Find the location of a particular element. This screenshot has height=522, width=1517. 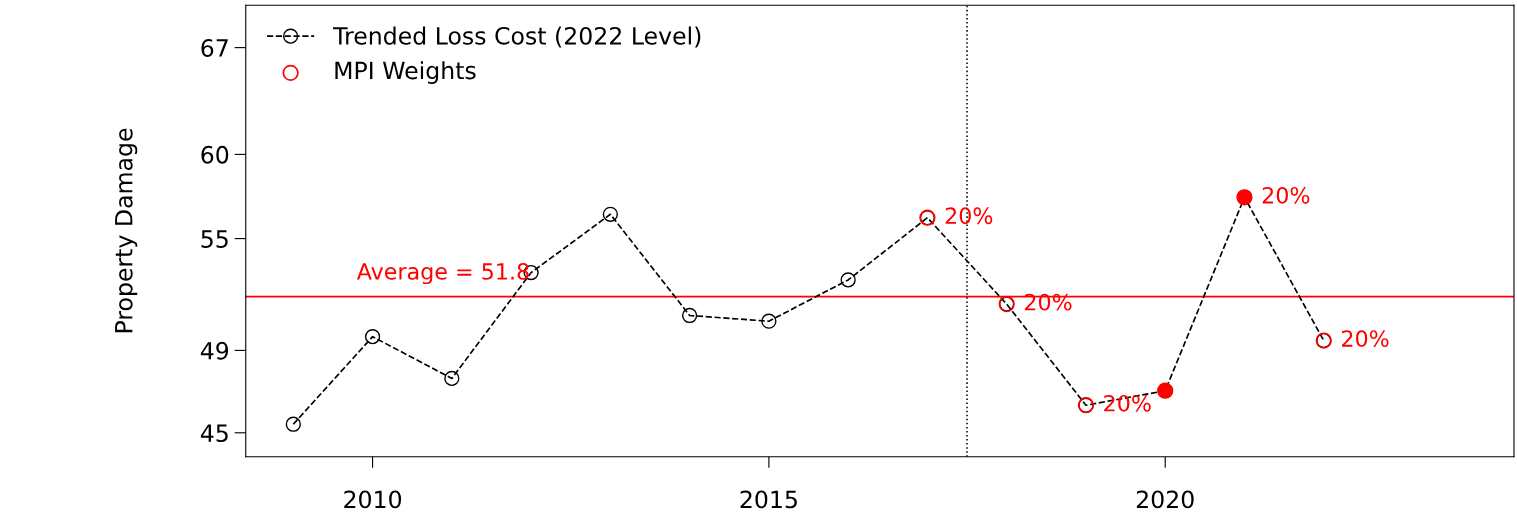

x-tick-label: 2020 is located at coordinates (1165, 499).